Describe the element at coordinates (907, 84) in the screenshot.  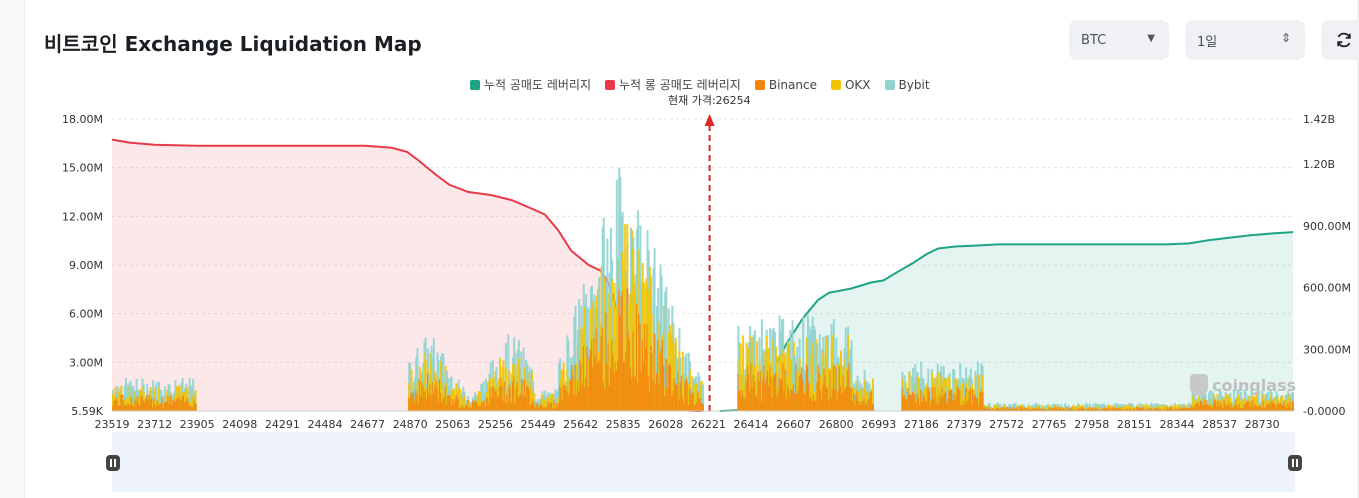
I see `legend-item: Bybit` at that location.